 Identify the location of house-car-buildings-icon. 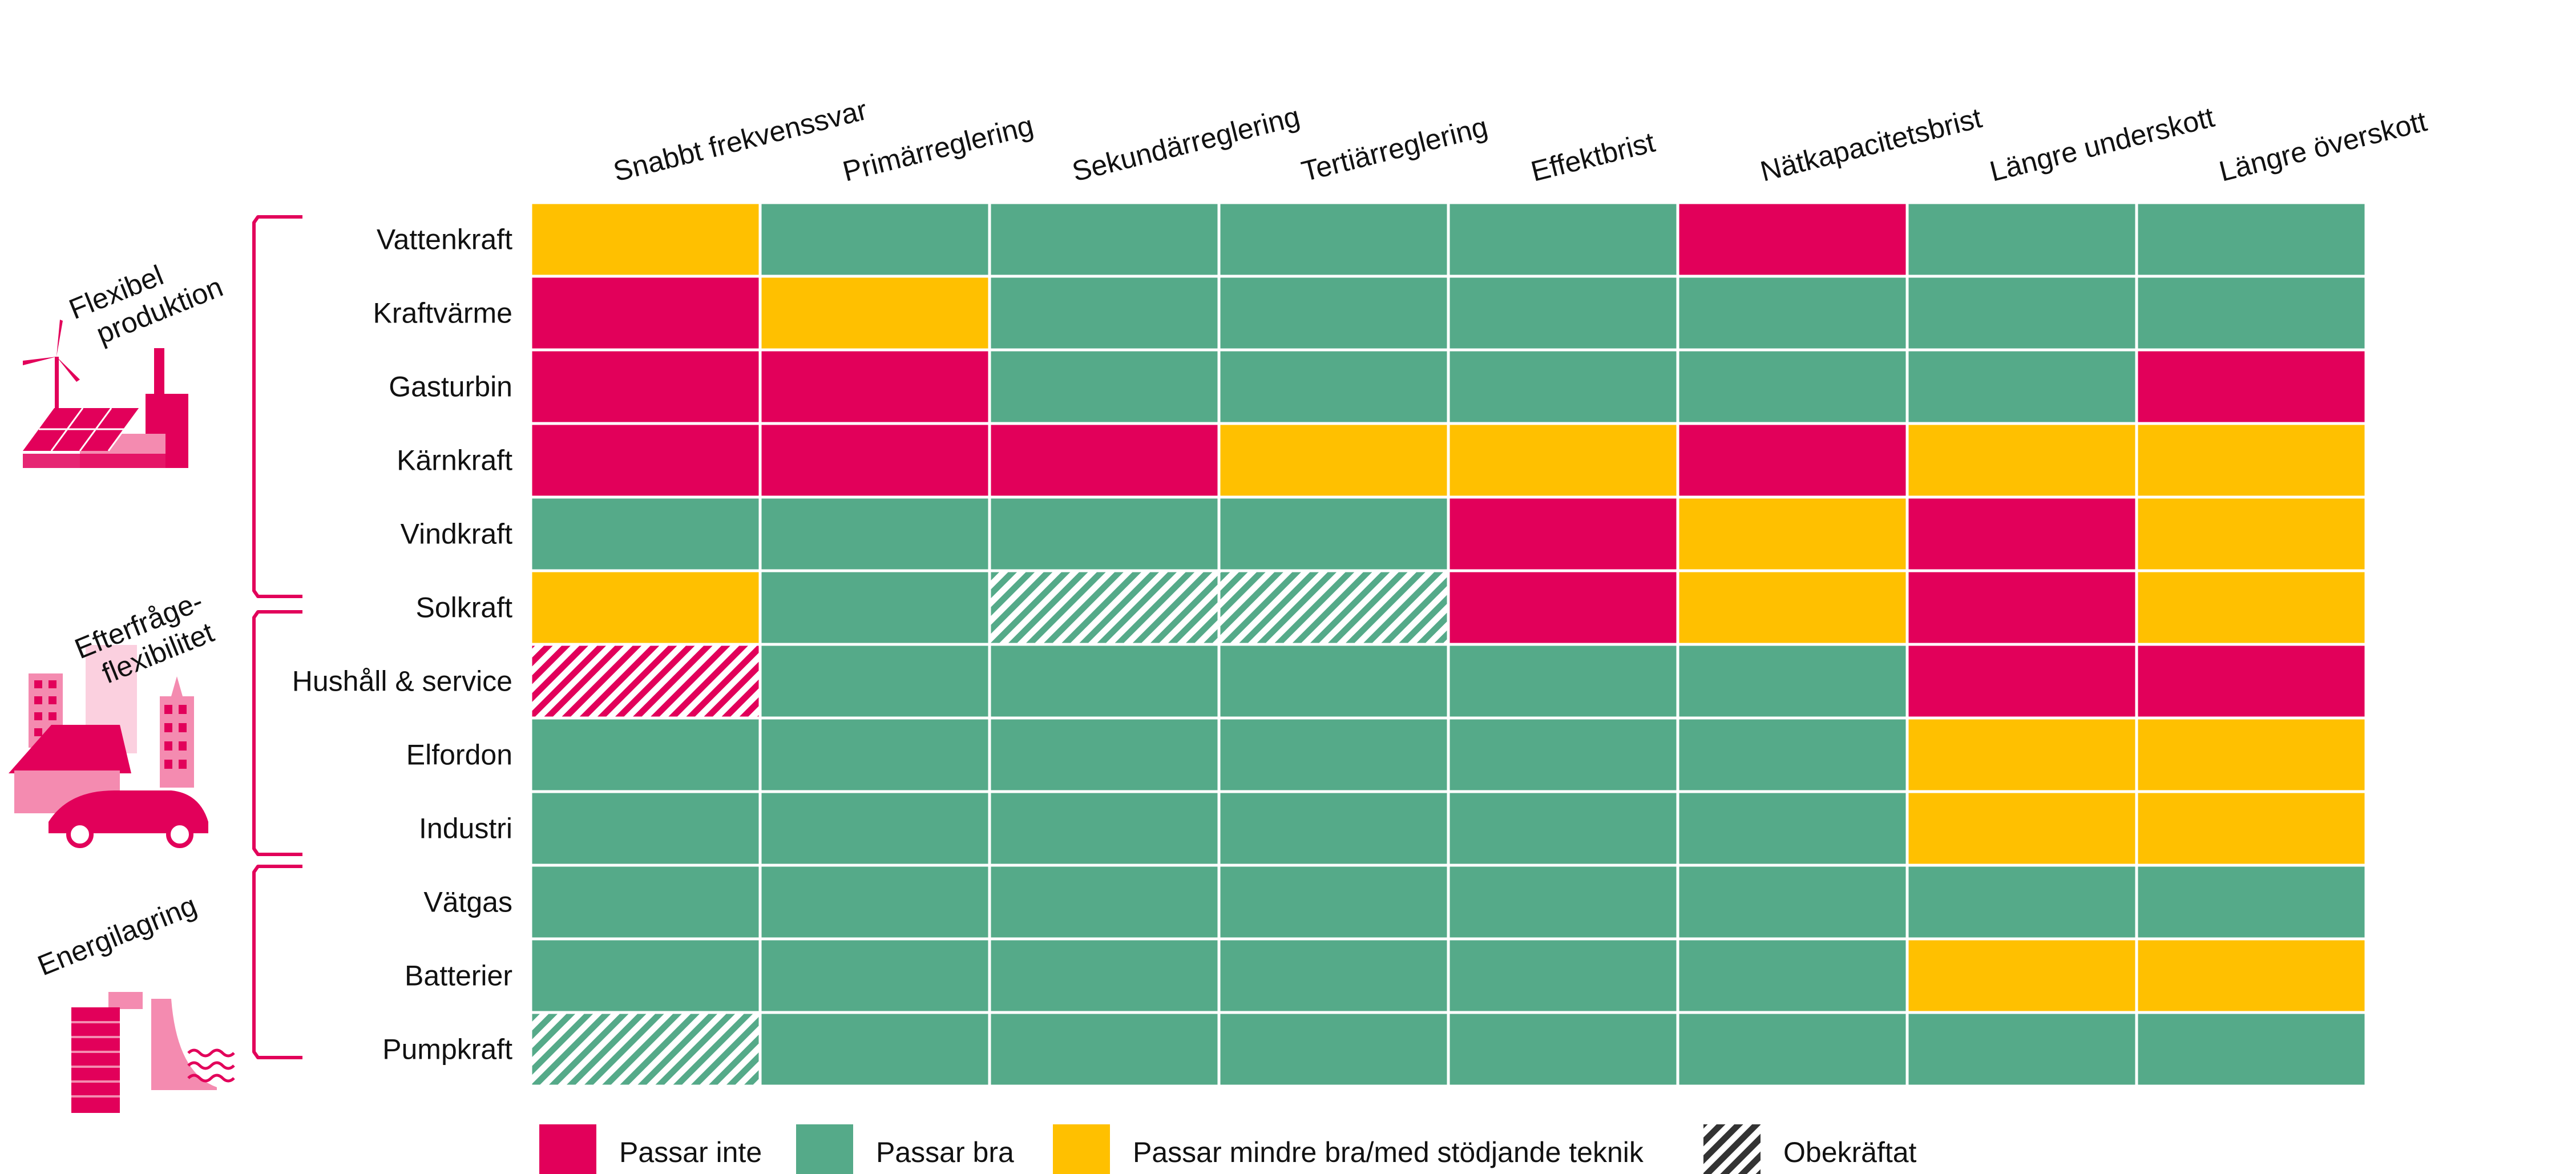
(108, 746).